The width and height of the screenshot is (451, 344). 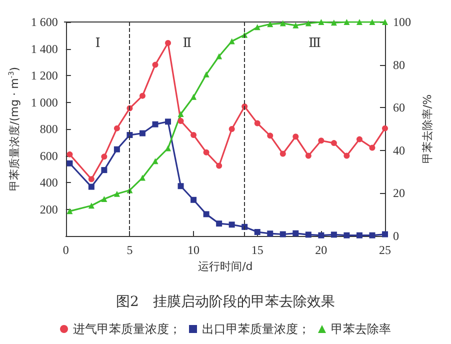 I want to click on y2-tick-label: 80, so click(x=399, y=65).